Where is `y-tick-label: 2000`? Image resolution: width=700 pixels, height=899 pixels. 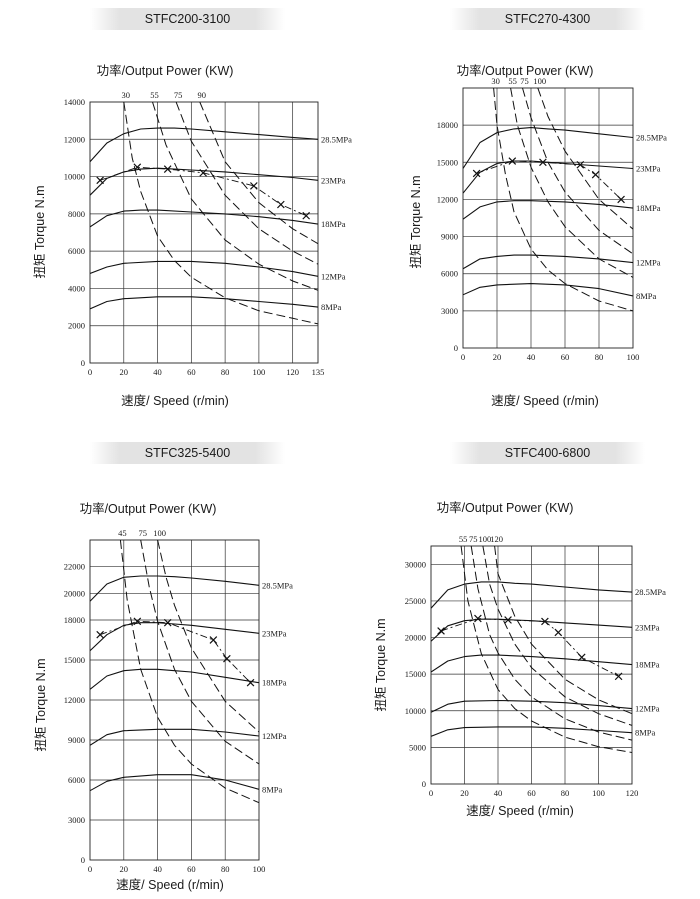 y-tick-label: 2000 is located at coordinates (76, 326).